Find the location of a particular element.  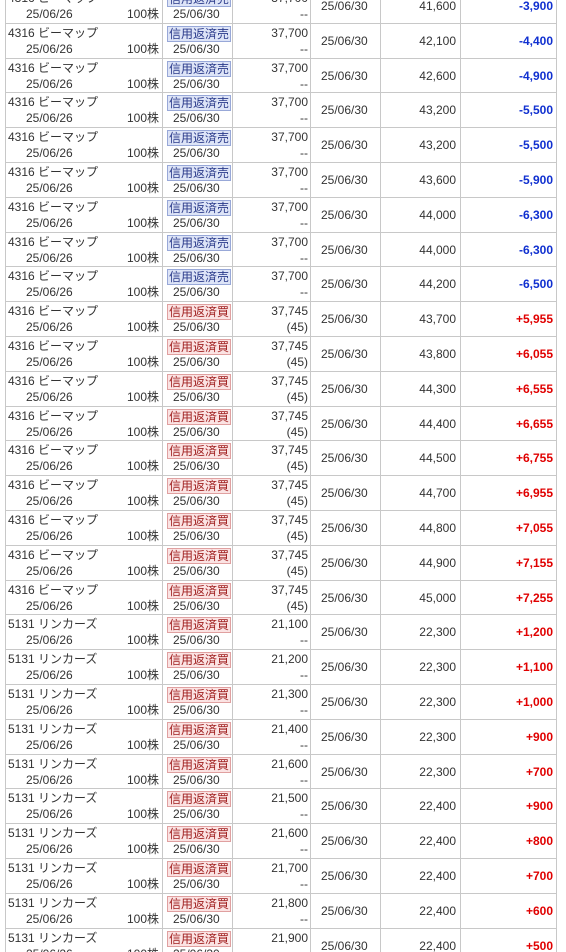

table-cell: 22,400 is located at coordinates (420, 876).